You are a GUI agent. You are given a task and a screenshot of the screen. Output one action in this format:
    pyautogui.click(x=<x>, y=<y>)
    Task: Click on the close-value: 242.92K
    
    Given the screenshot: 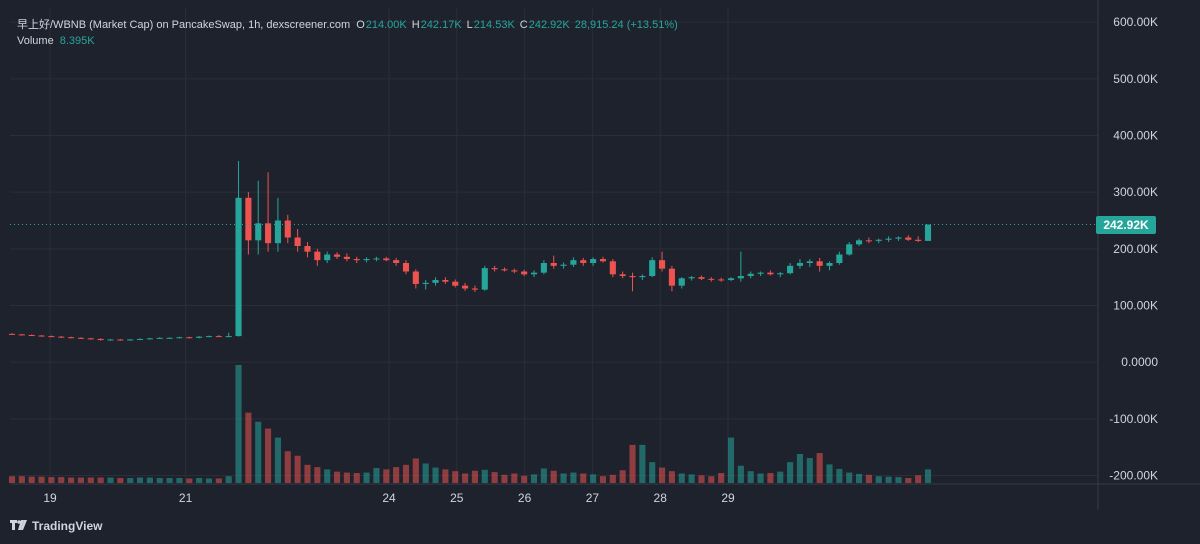 What is the action you would take?
    pyautogui.click(x=549, y=25)
    